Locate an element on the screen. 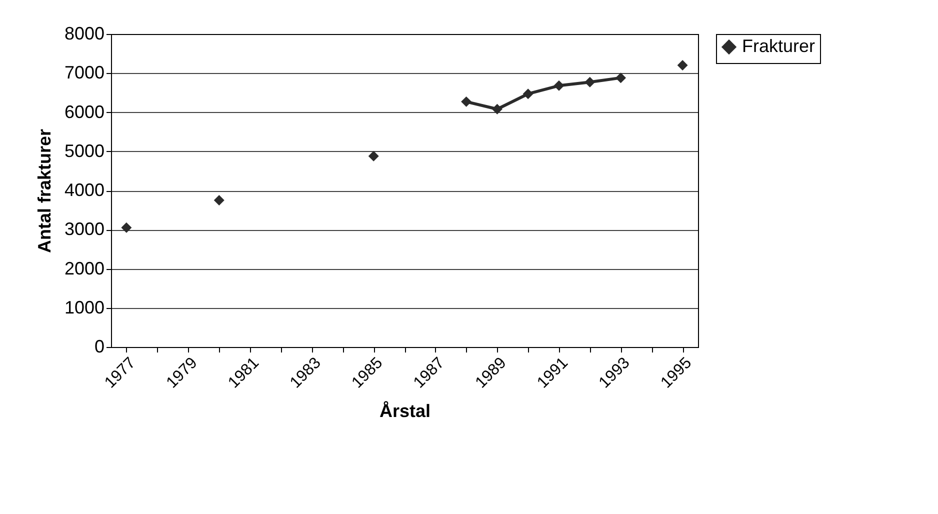  y-tick-label: 7000 is located at coordinates (84, 72).